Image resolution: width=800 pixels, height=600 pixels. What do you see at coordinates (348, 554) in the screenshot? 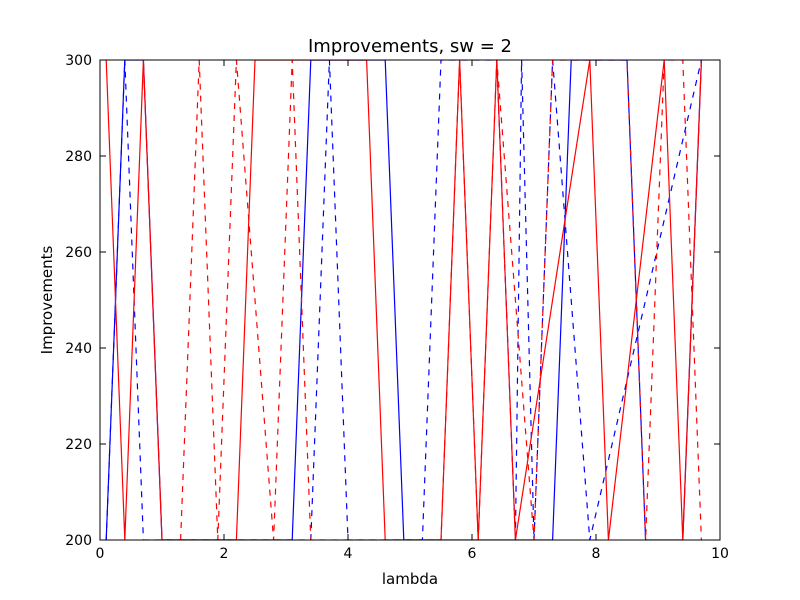
I see `x-tick-label: 4` at bounding box center [348, 554].